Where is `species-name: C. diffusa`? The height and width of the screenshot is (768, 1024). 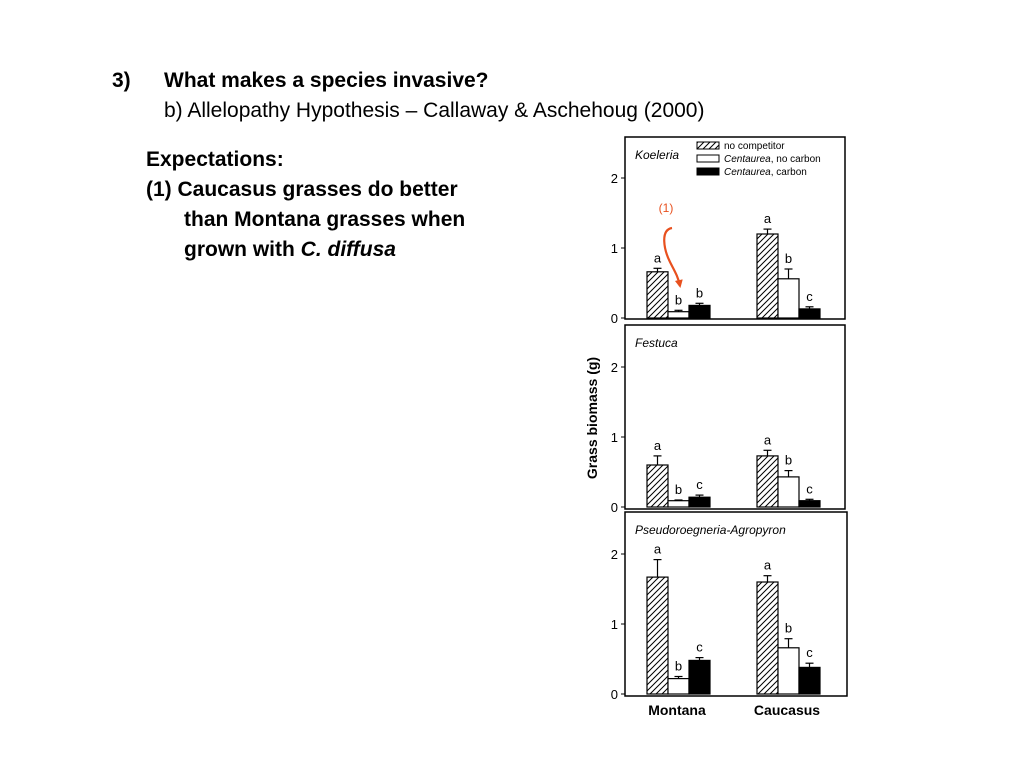 species-name: C. diffusa is located at coordinates (348, 249).